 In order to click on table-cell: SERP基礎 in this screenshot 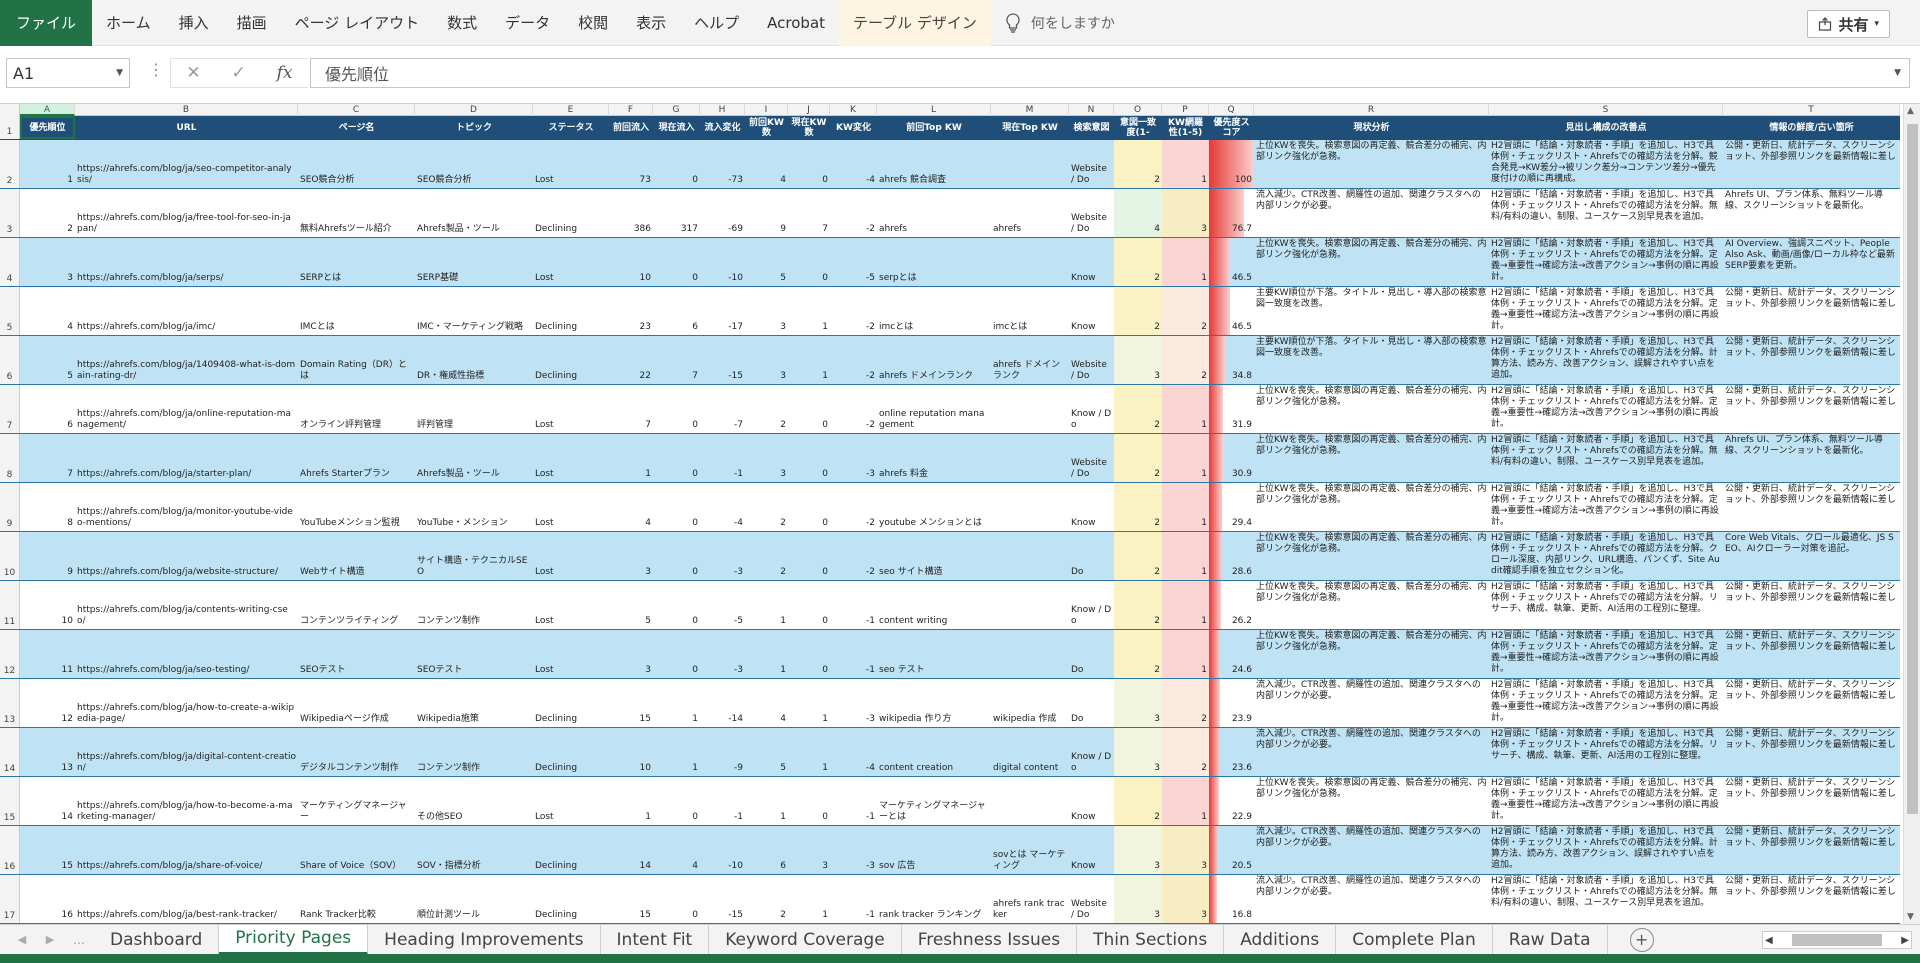, I will do `click(474, 262)`.